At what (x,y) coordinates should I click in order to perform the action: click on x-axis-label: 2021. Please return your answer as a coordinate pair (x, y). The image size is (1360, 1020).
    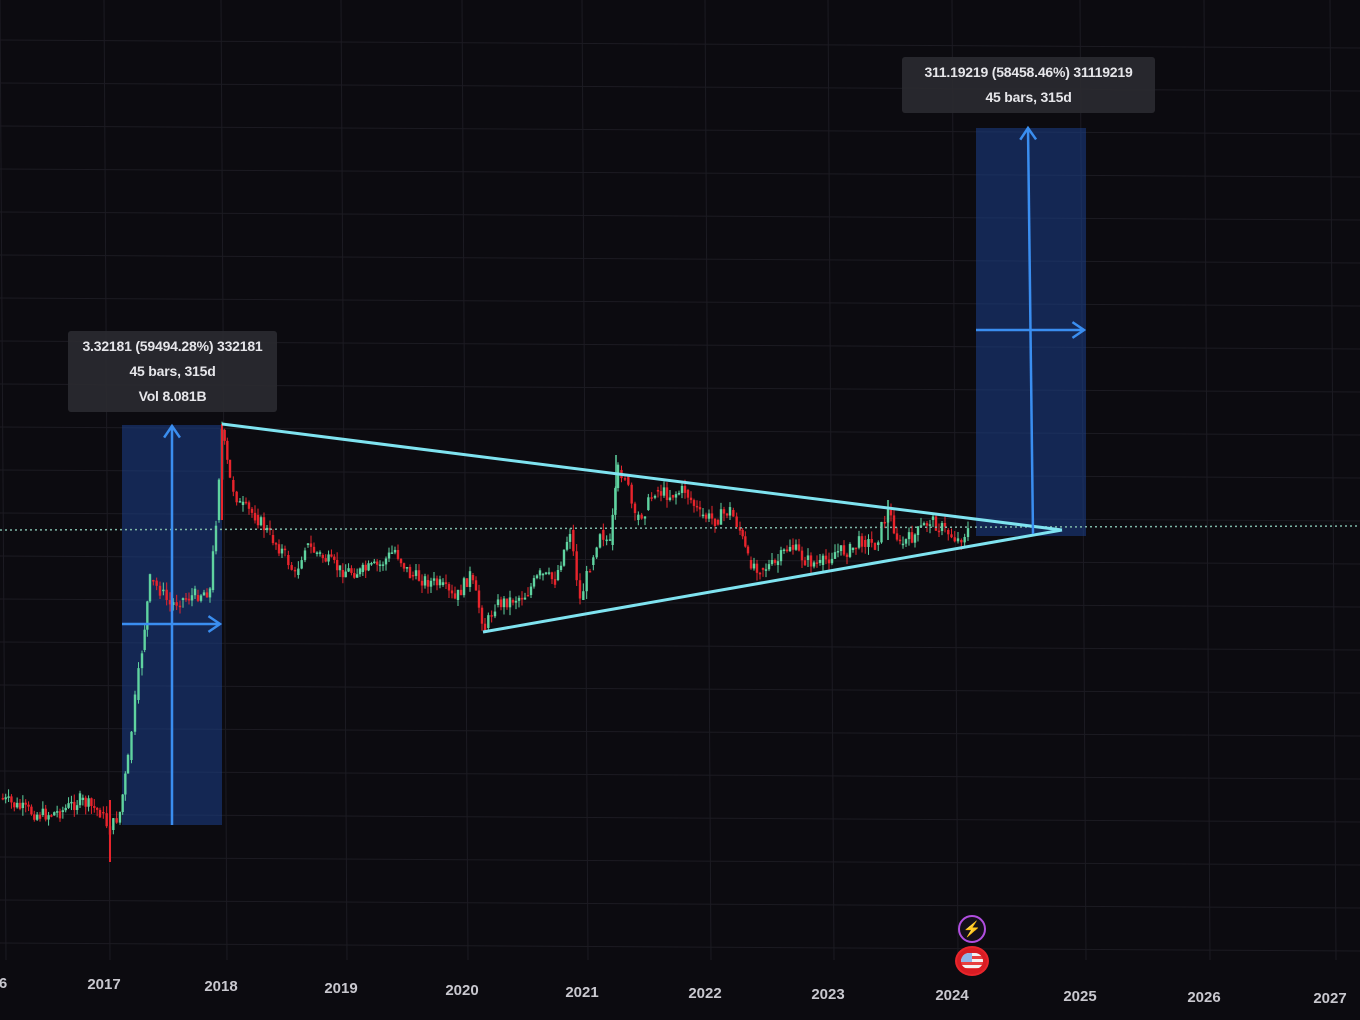
    Looking at the image, I should click on (582, 992).